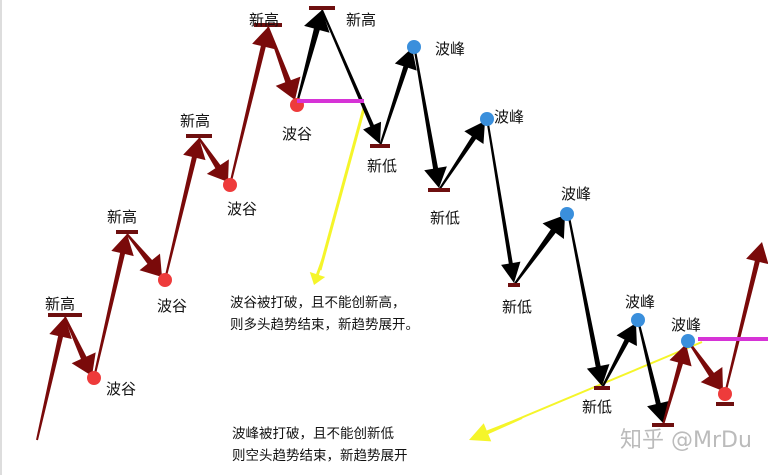  Describe the element at coordinates (320, 456) in the screenshot. I see `note-downtrend-end-line2: 则空头趋势结束，新趋势展开` at that location.